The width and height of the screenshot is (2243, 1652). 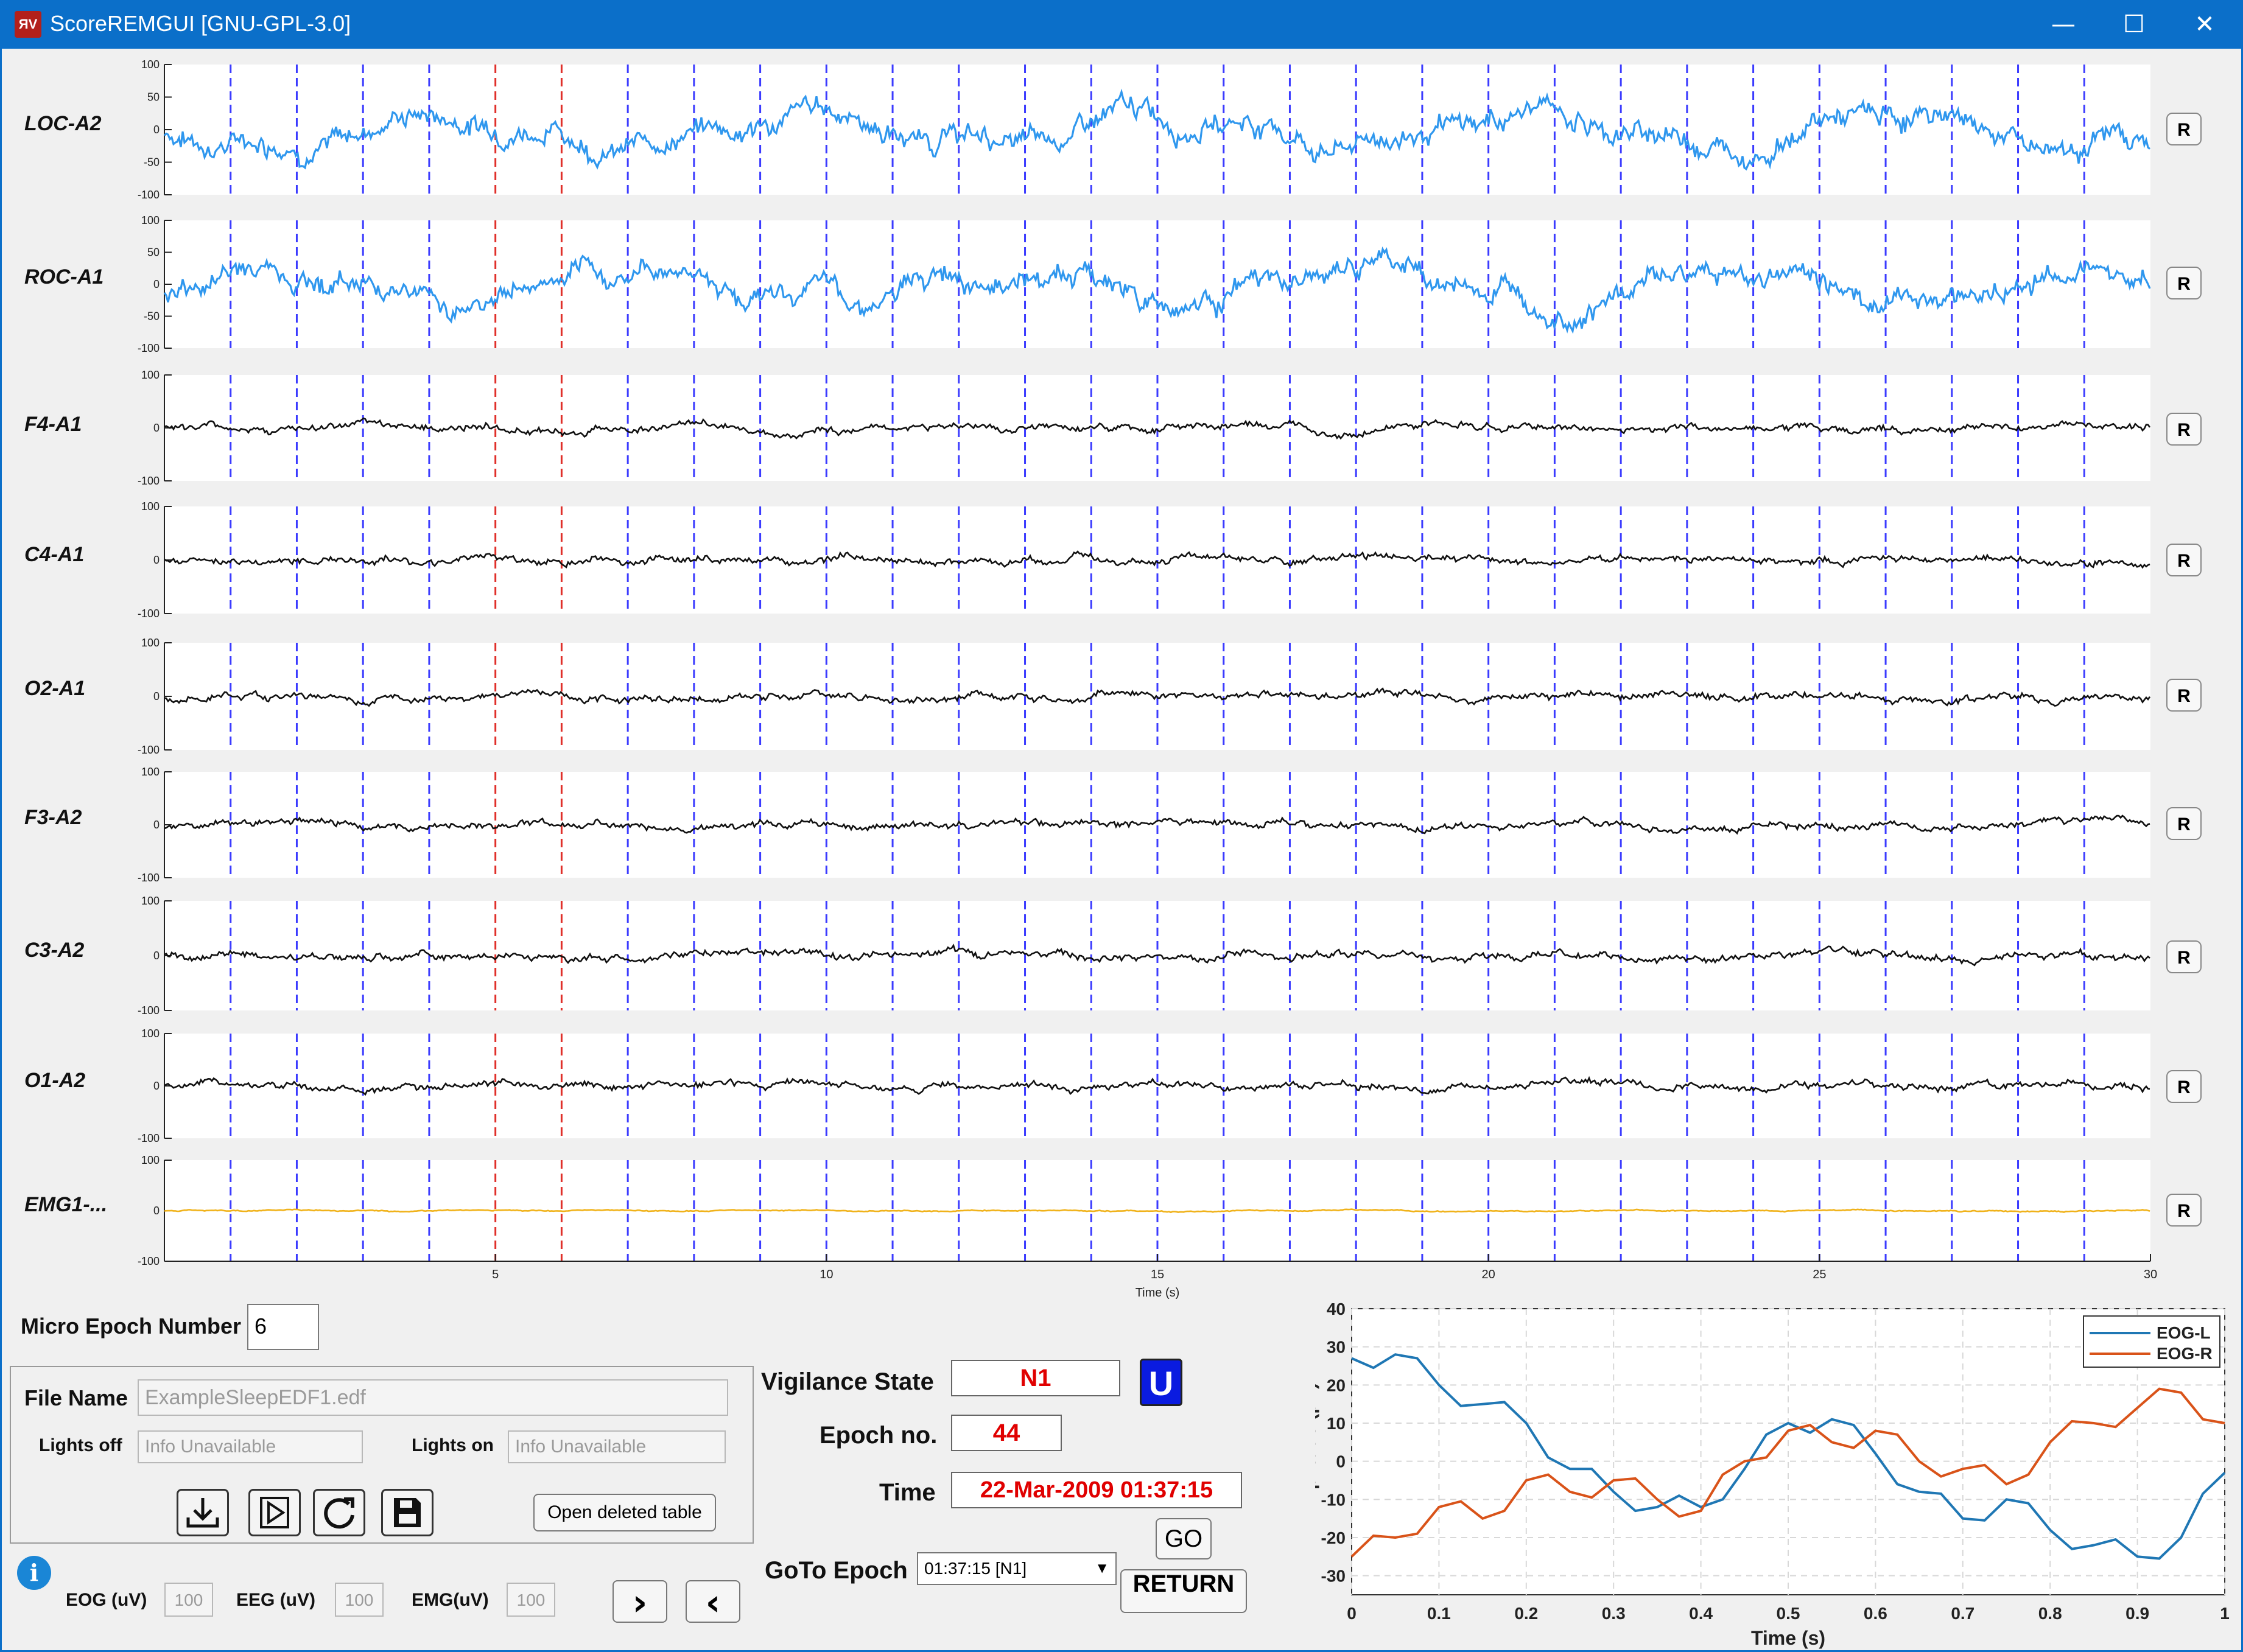 What do you see at coordinates (1317, 1451) in the screenshot?
I see `y-axis-label: Amplitude (μV)` at bounding box center [1317, 1451].